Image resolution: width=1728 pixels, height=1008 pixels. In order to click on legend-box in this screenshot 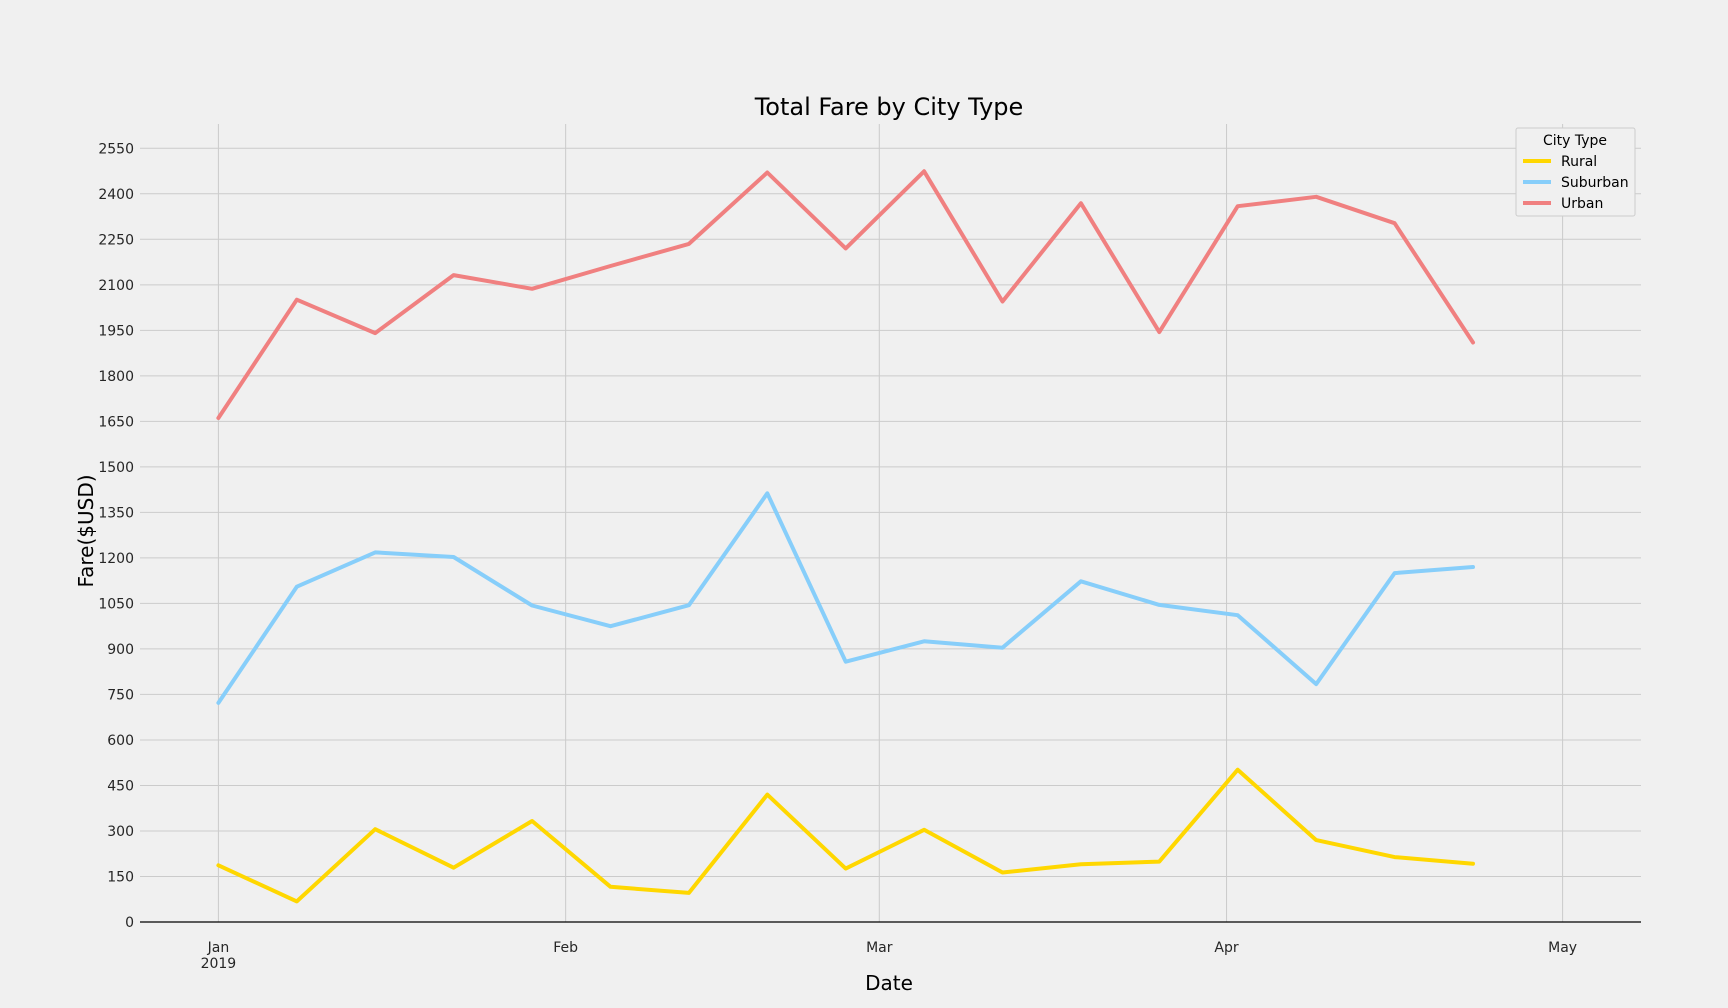, I will do `click(1575, 172)`.